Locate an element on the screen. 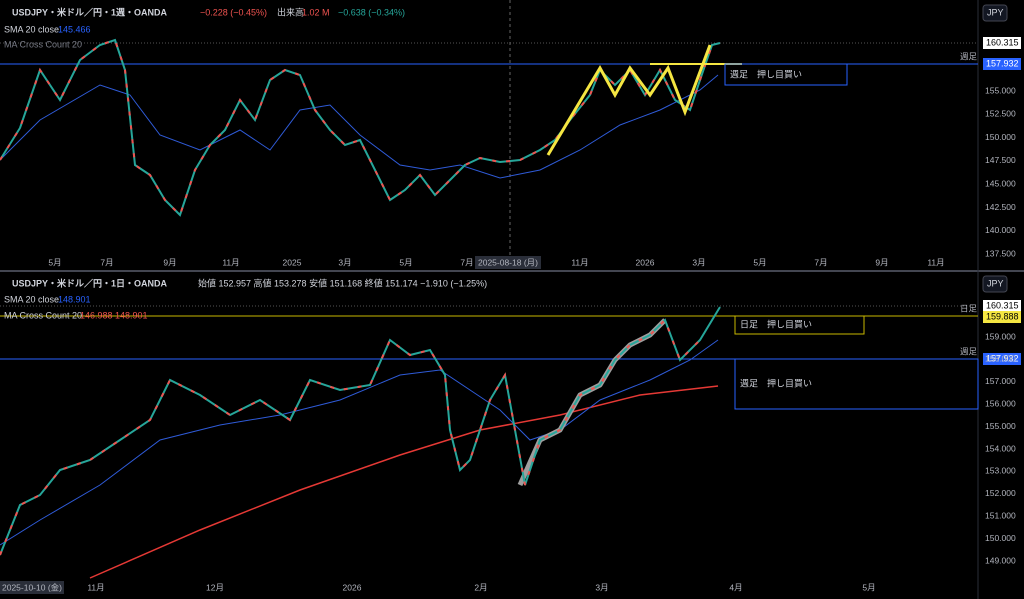 The image size is (1024, 599). volume-change: −0.638 (−0.34%) is located at coordinates (371, 12).